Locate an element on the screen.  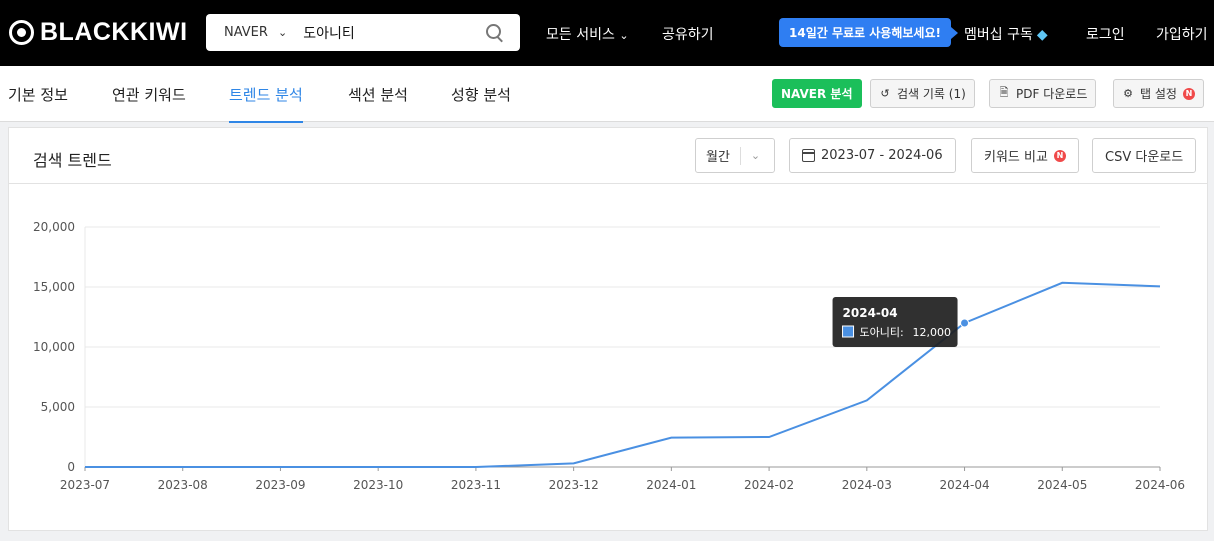
y-tick-label: 20,000 is located at coordinates (54, 227).